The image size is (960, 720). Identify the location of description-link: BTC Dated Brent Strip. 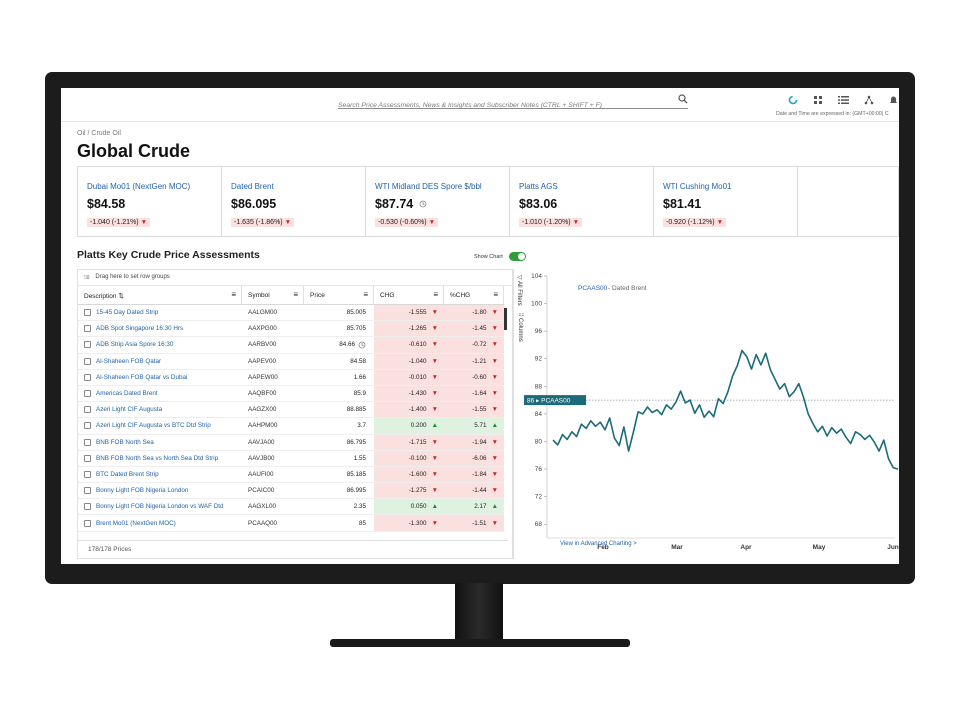
(127, 474).